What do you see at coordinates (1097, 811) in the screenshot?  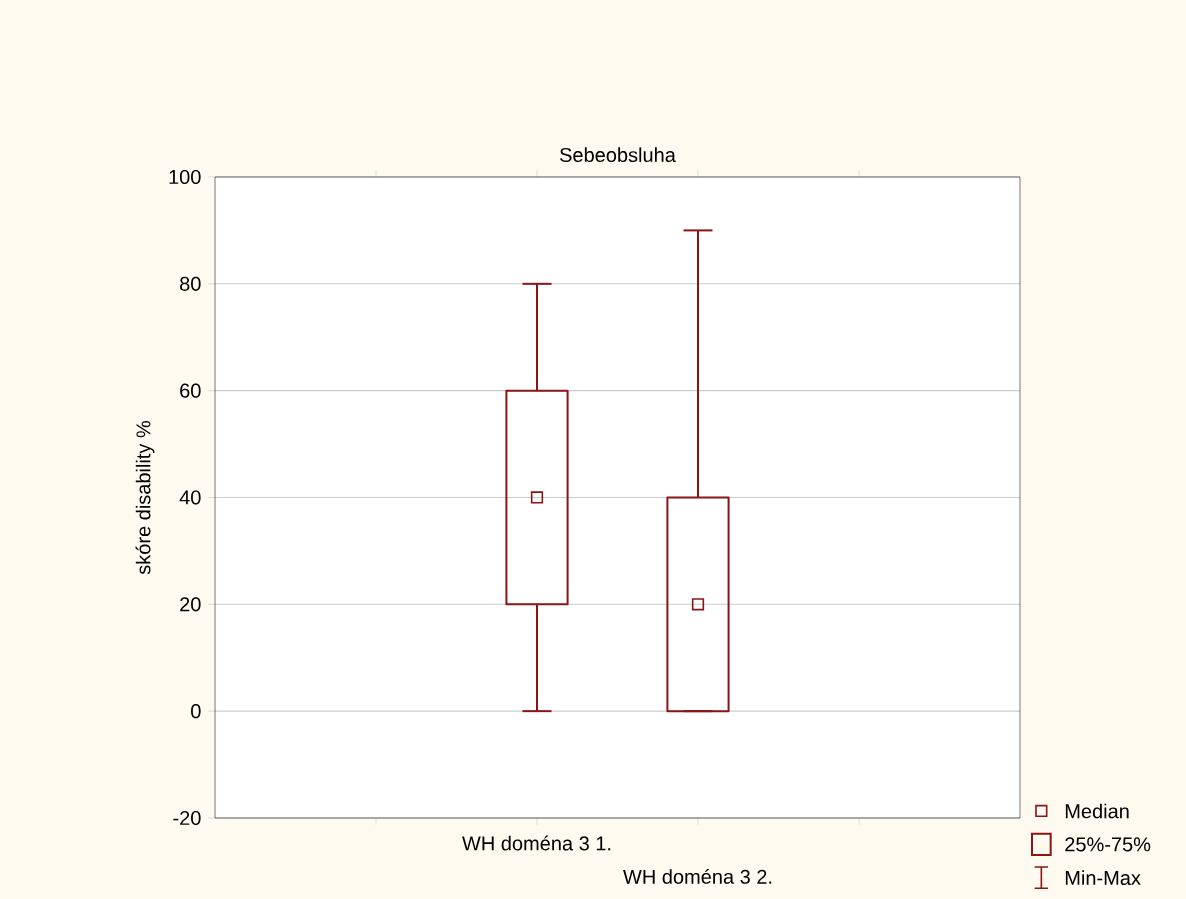 I see `text: Median` at bounding box center [1097, 811].